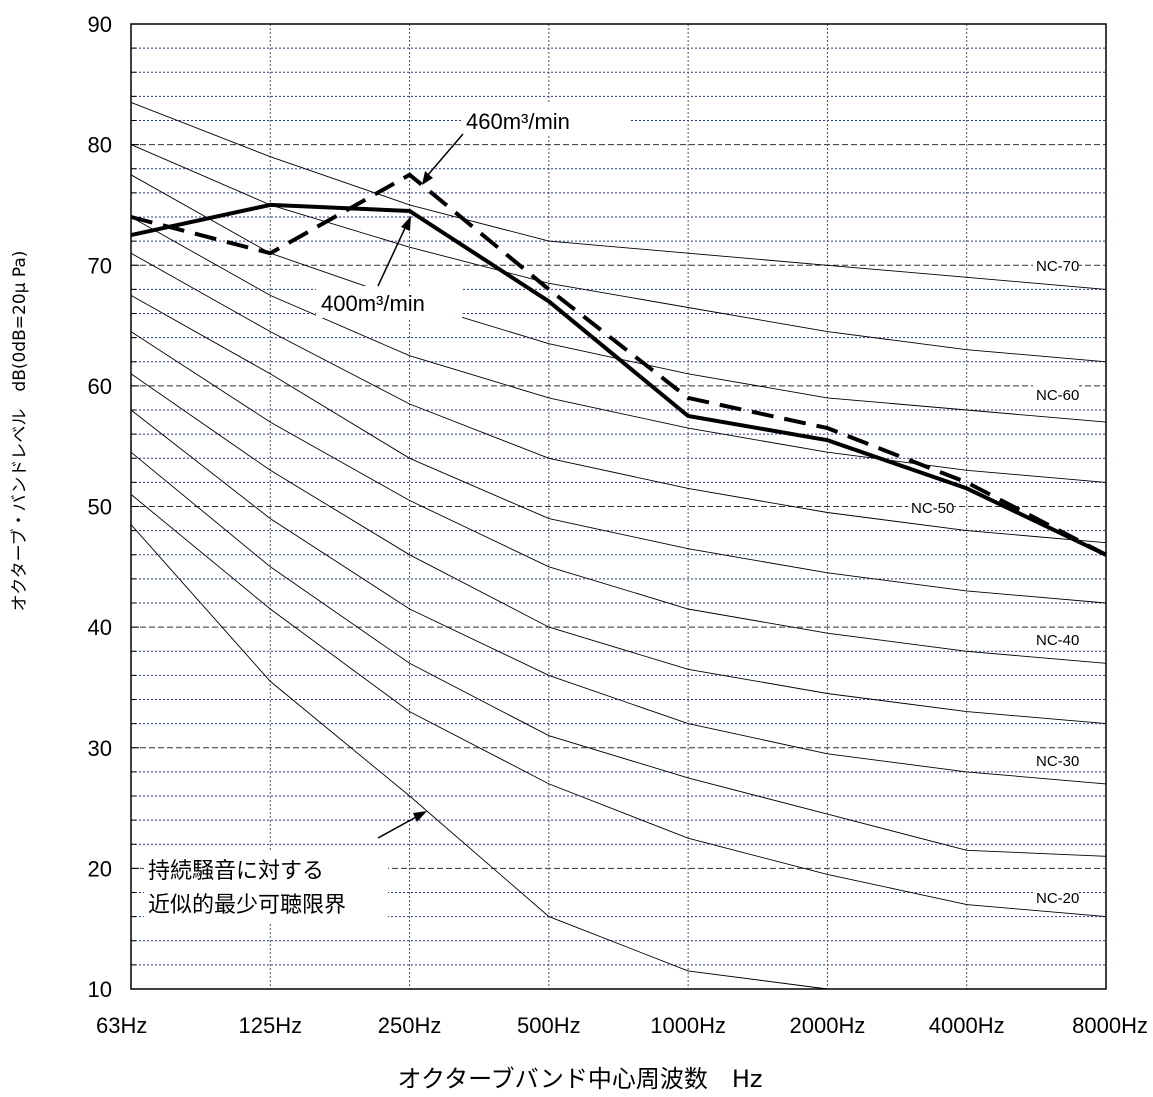 The image size is (1153, 1097). Describe the element at coordinates (1110, 1025) in the screenshot. I see `x-tick-label: 8000Hz` at that location.